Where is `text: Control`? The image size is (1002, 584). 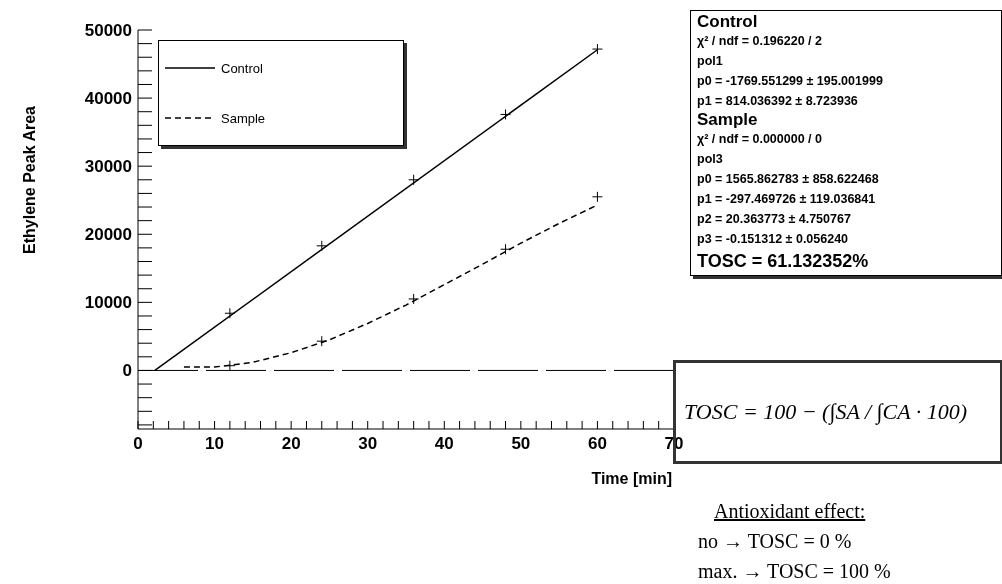 text: Control is located at coordinates (728, 21).